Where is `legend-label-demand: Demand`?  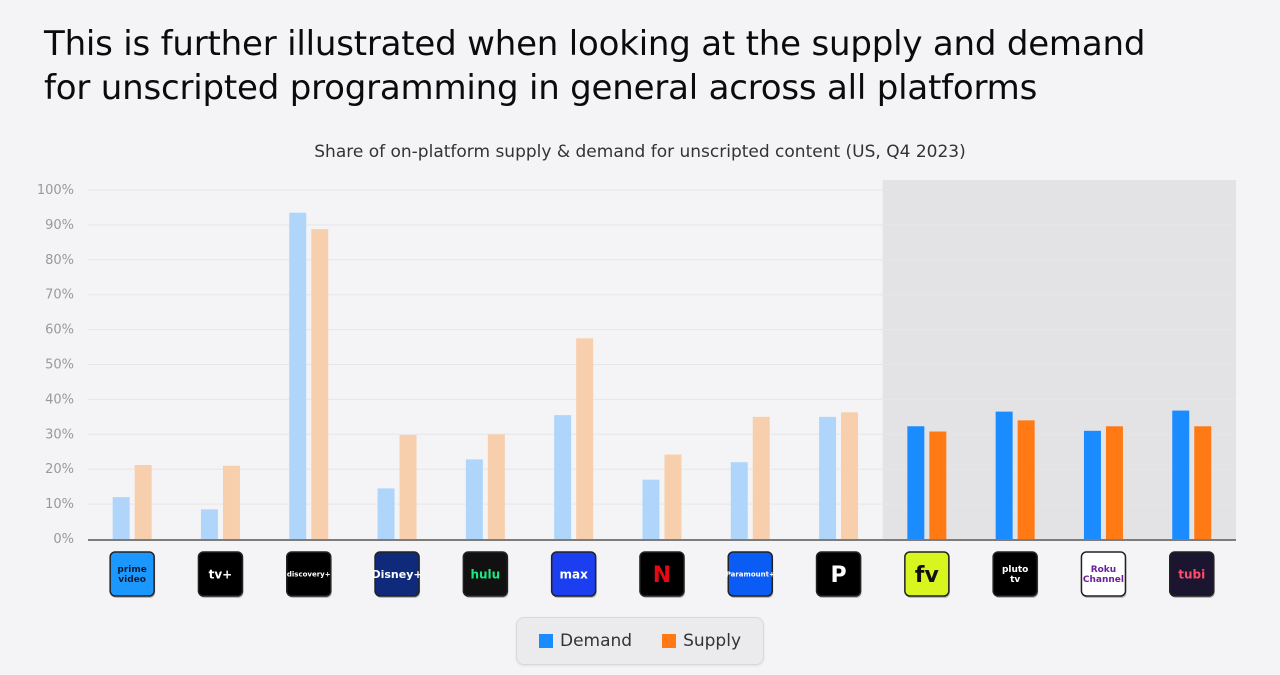
legend-label-demand: Demand is located at coordinates (596, 641).